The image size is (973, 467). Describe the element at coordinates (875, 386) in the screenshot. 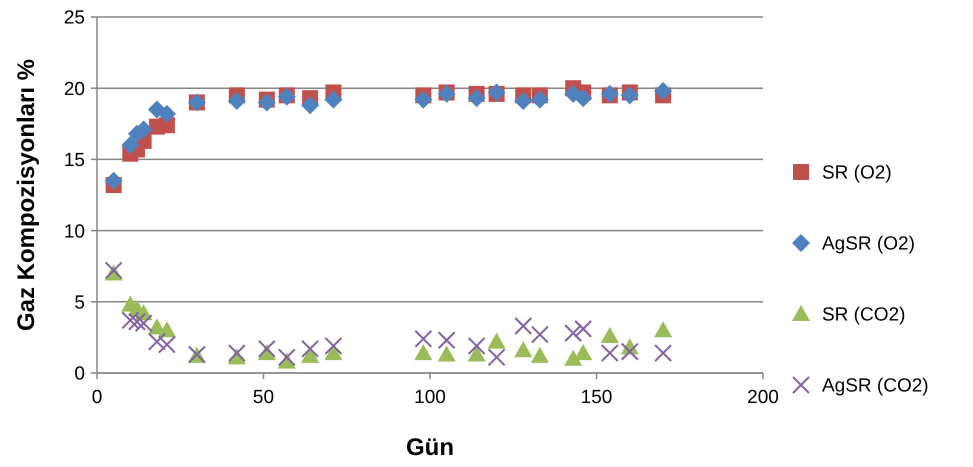

I see `legend-label: AgSR (CO2)` at that location.